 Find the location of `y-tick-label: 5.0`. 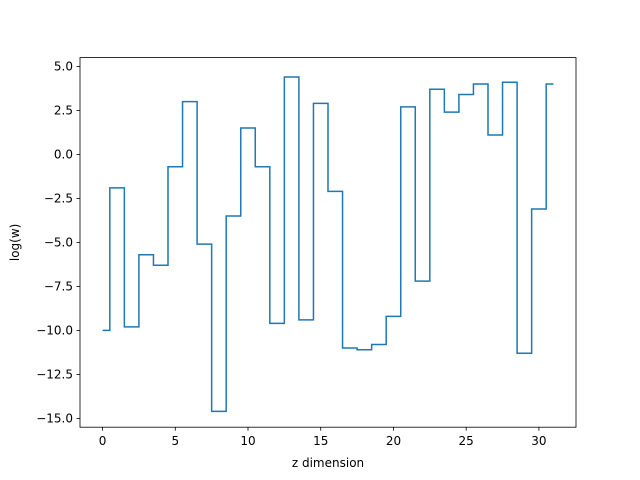

y-tick-label: 5.0 is located at coordinates (63, 67).